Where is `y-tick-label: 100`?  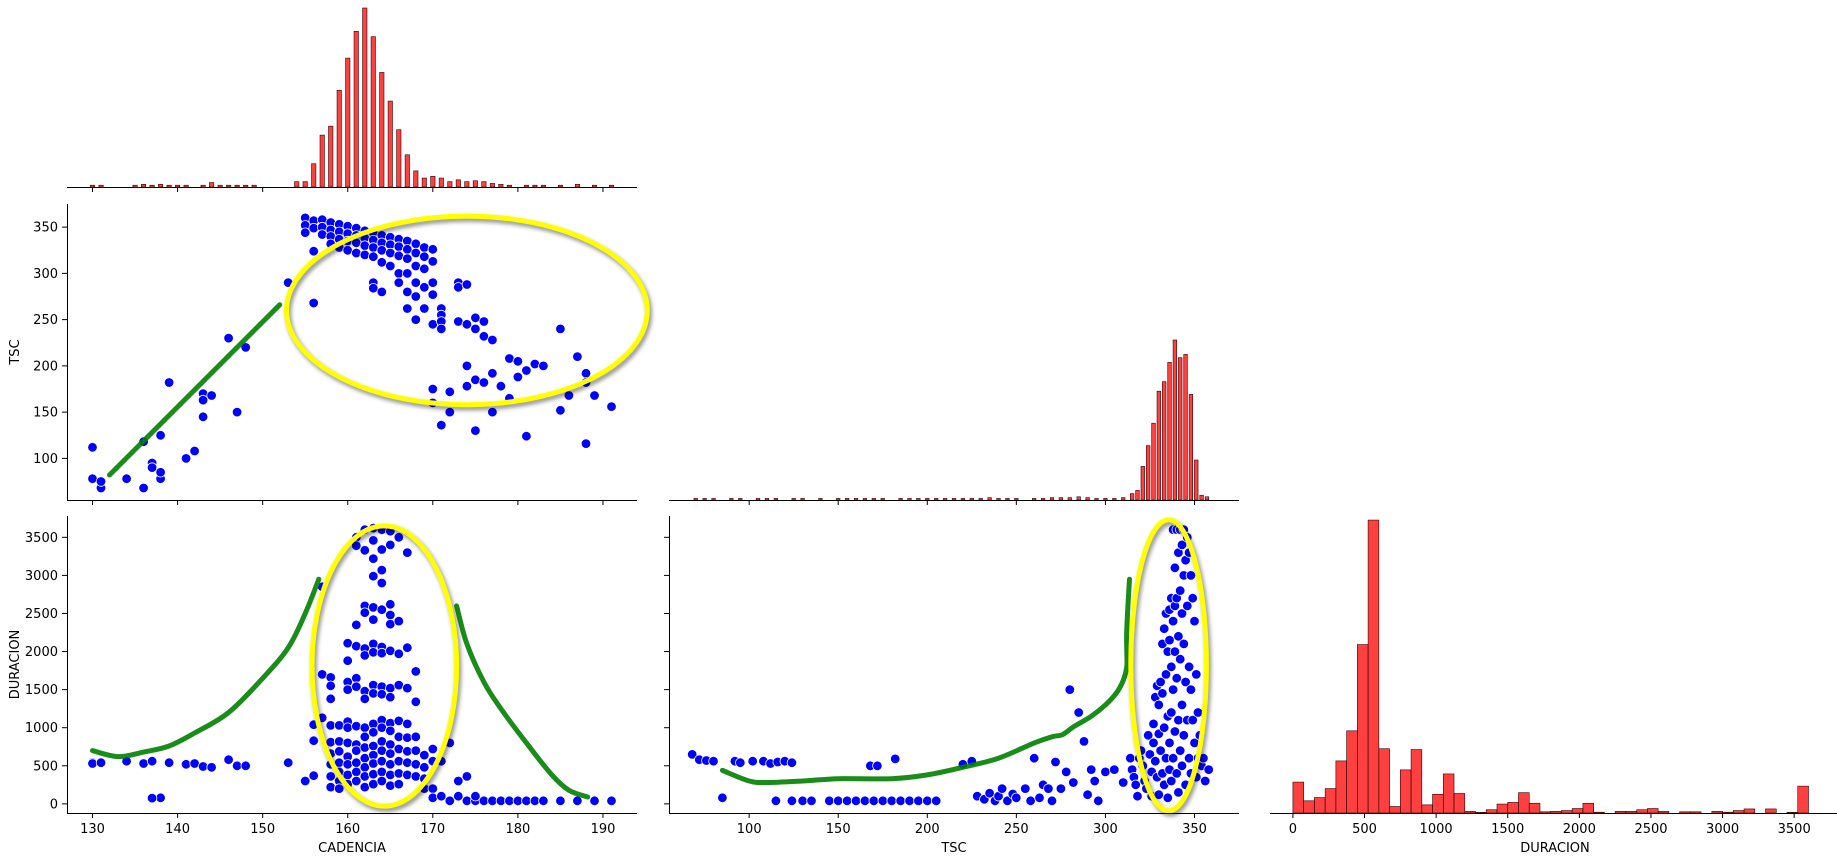 y-tick-label: 100 is located at coordinates (45, 459).